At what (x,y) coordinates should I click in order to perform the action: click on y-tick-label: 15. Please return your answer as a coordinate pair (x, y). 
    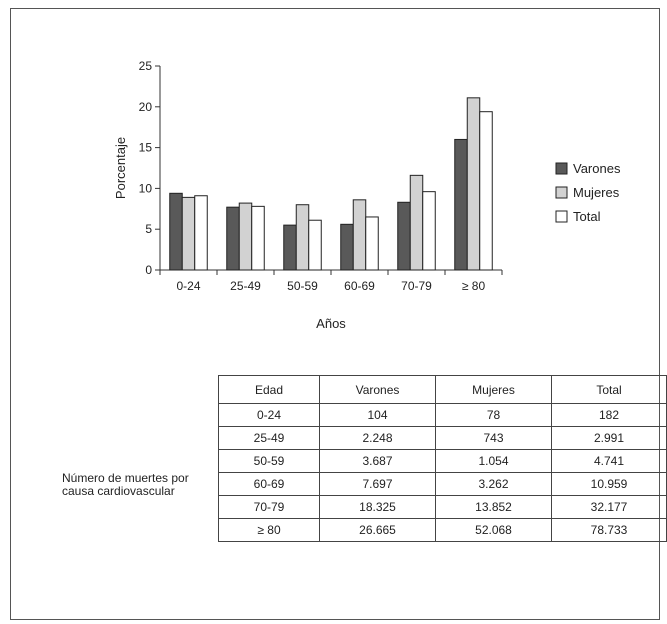
    Looking at the image, I should click on (146, 148).